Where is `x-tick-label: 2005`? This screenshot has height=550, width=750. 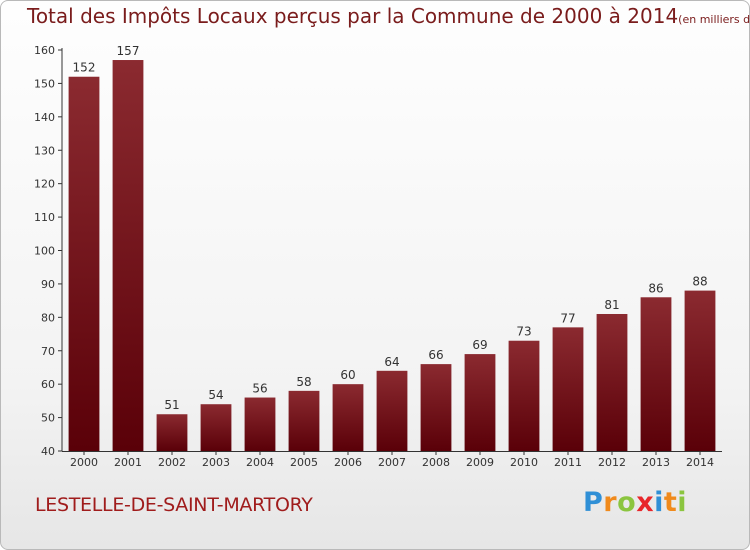 x-tick-label: 2005 is located at coordinates (304, 462).